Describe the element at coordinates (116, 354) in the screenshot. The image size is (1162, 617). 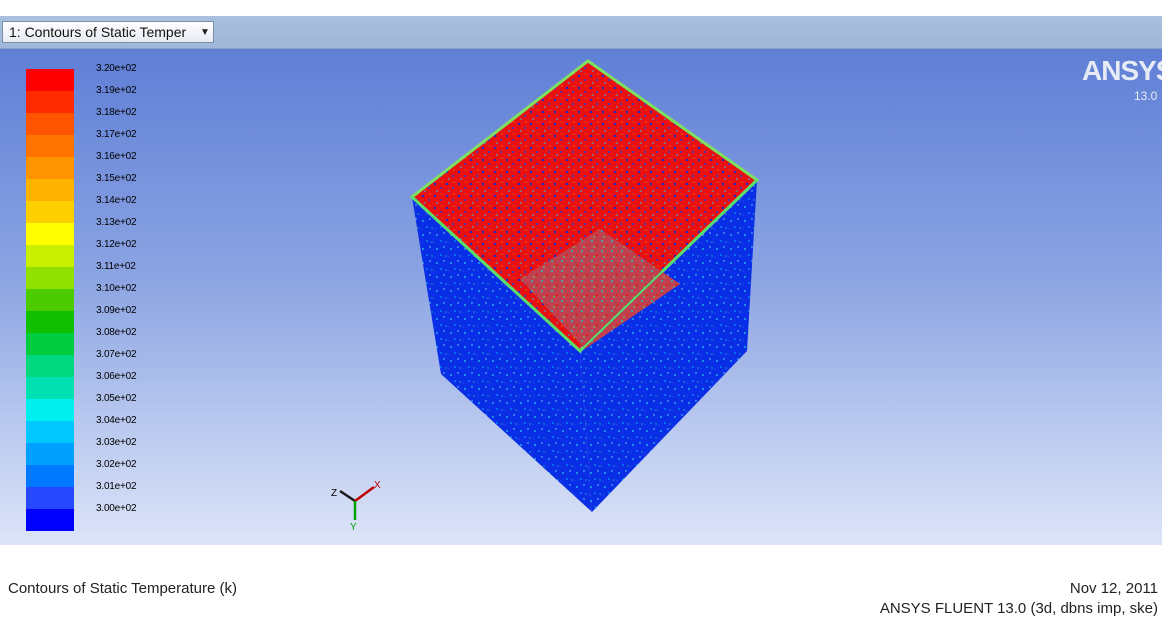
I see `legend-label: 3.07e+02` at that location.